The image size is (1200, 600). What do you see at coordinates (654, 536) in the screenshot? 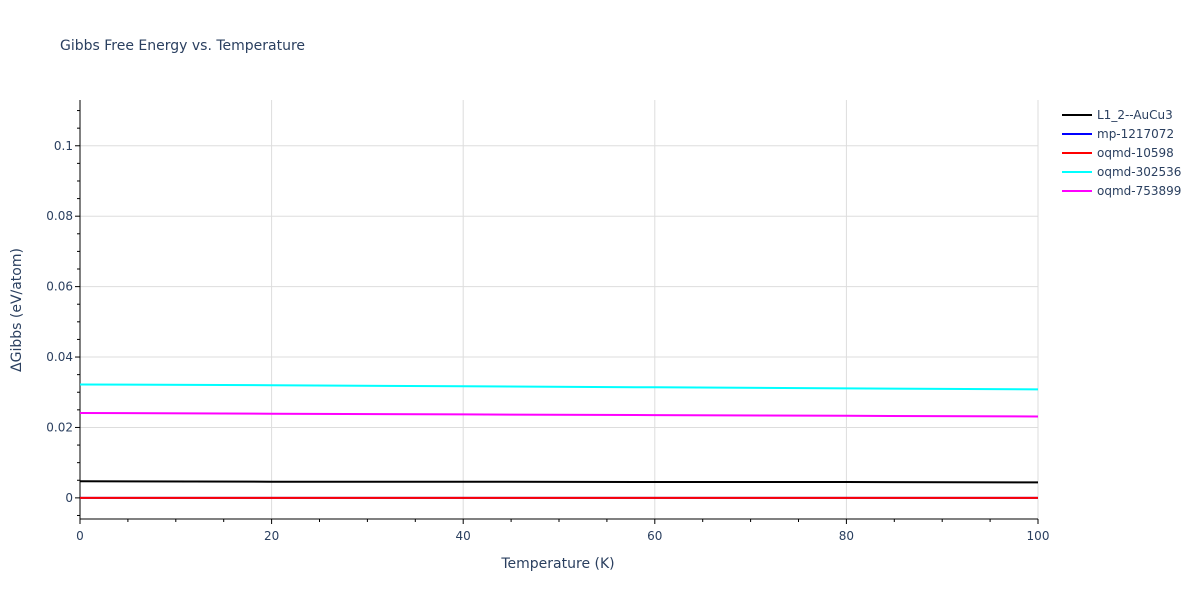
I see `x-tick-label: 60` at bounding box center [654, 536].